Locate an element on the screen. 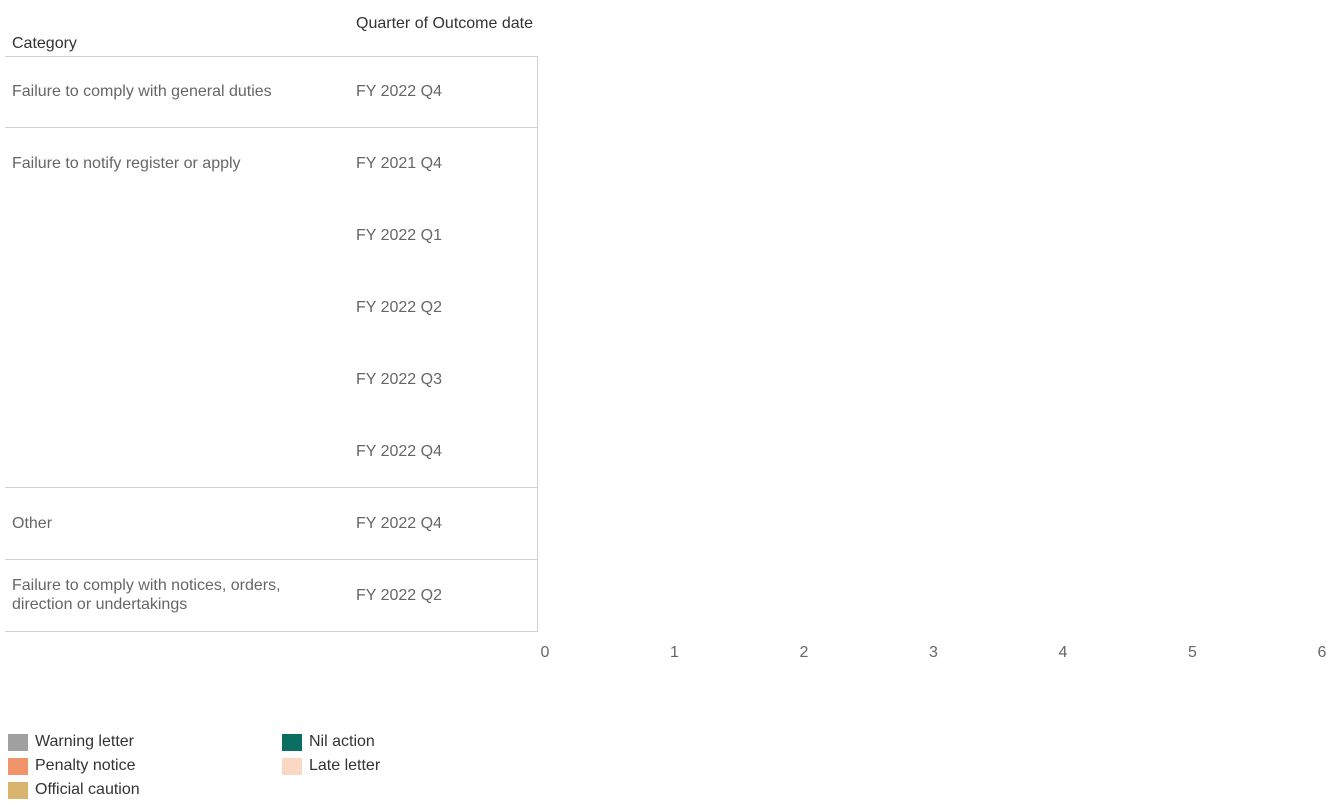 Image resolution: width=1342 pixels, height=805 pixels. legend-label: Penalty notice is located at coordinates (85, 765).